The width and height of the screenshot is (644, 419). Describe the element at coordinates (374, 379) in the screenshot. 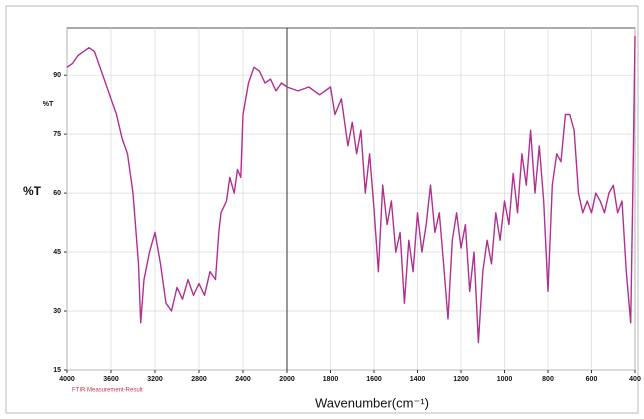

I see `x-tick-label: 1600` at that location.